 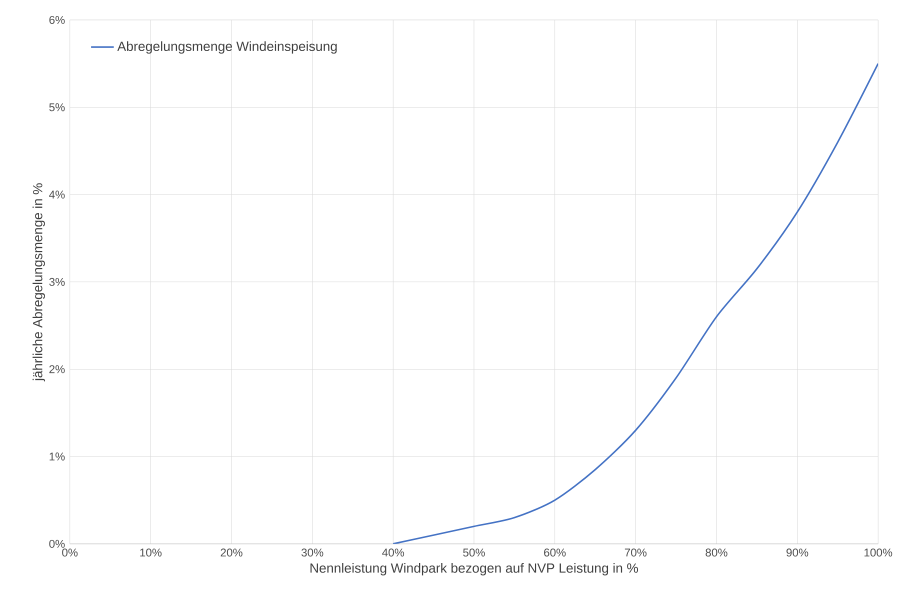 What do you see at coordinates (474, 569) in the screenshot?
I see `x-axis-title: Nennleistung Windpark bezogen auf NVP Leistung in %` at bounding box center [474, 569].